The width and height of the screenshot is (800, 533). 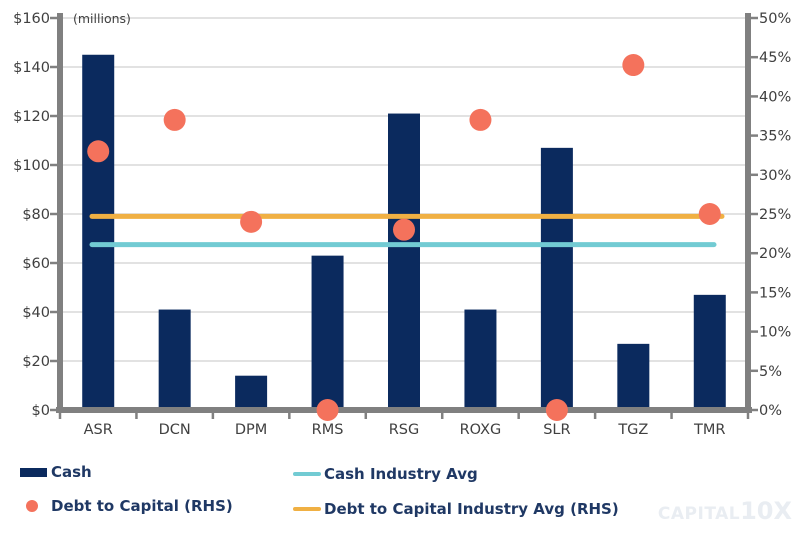 What do you see at coordinates (481, 430) in the screenshot?
I see `category-label-ROXG: ROXG` at bounding box center [481, 430].